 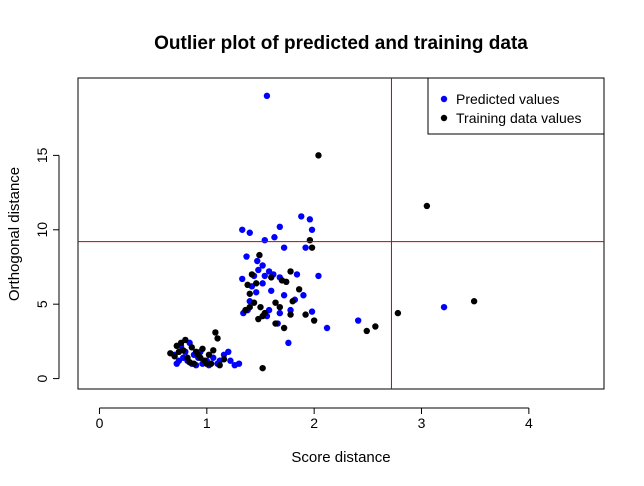 I want to click on legend-box, so click(x=516, y=106).